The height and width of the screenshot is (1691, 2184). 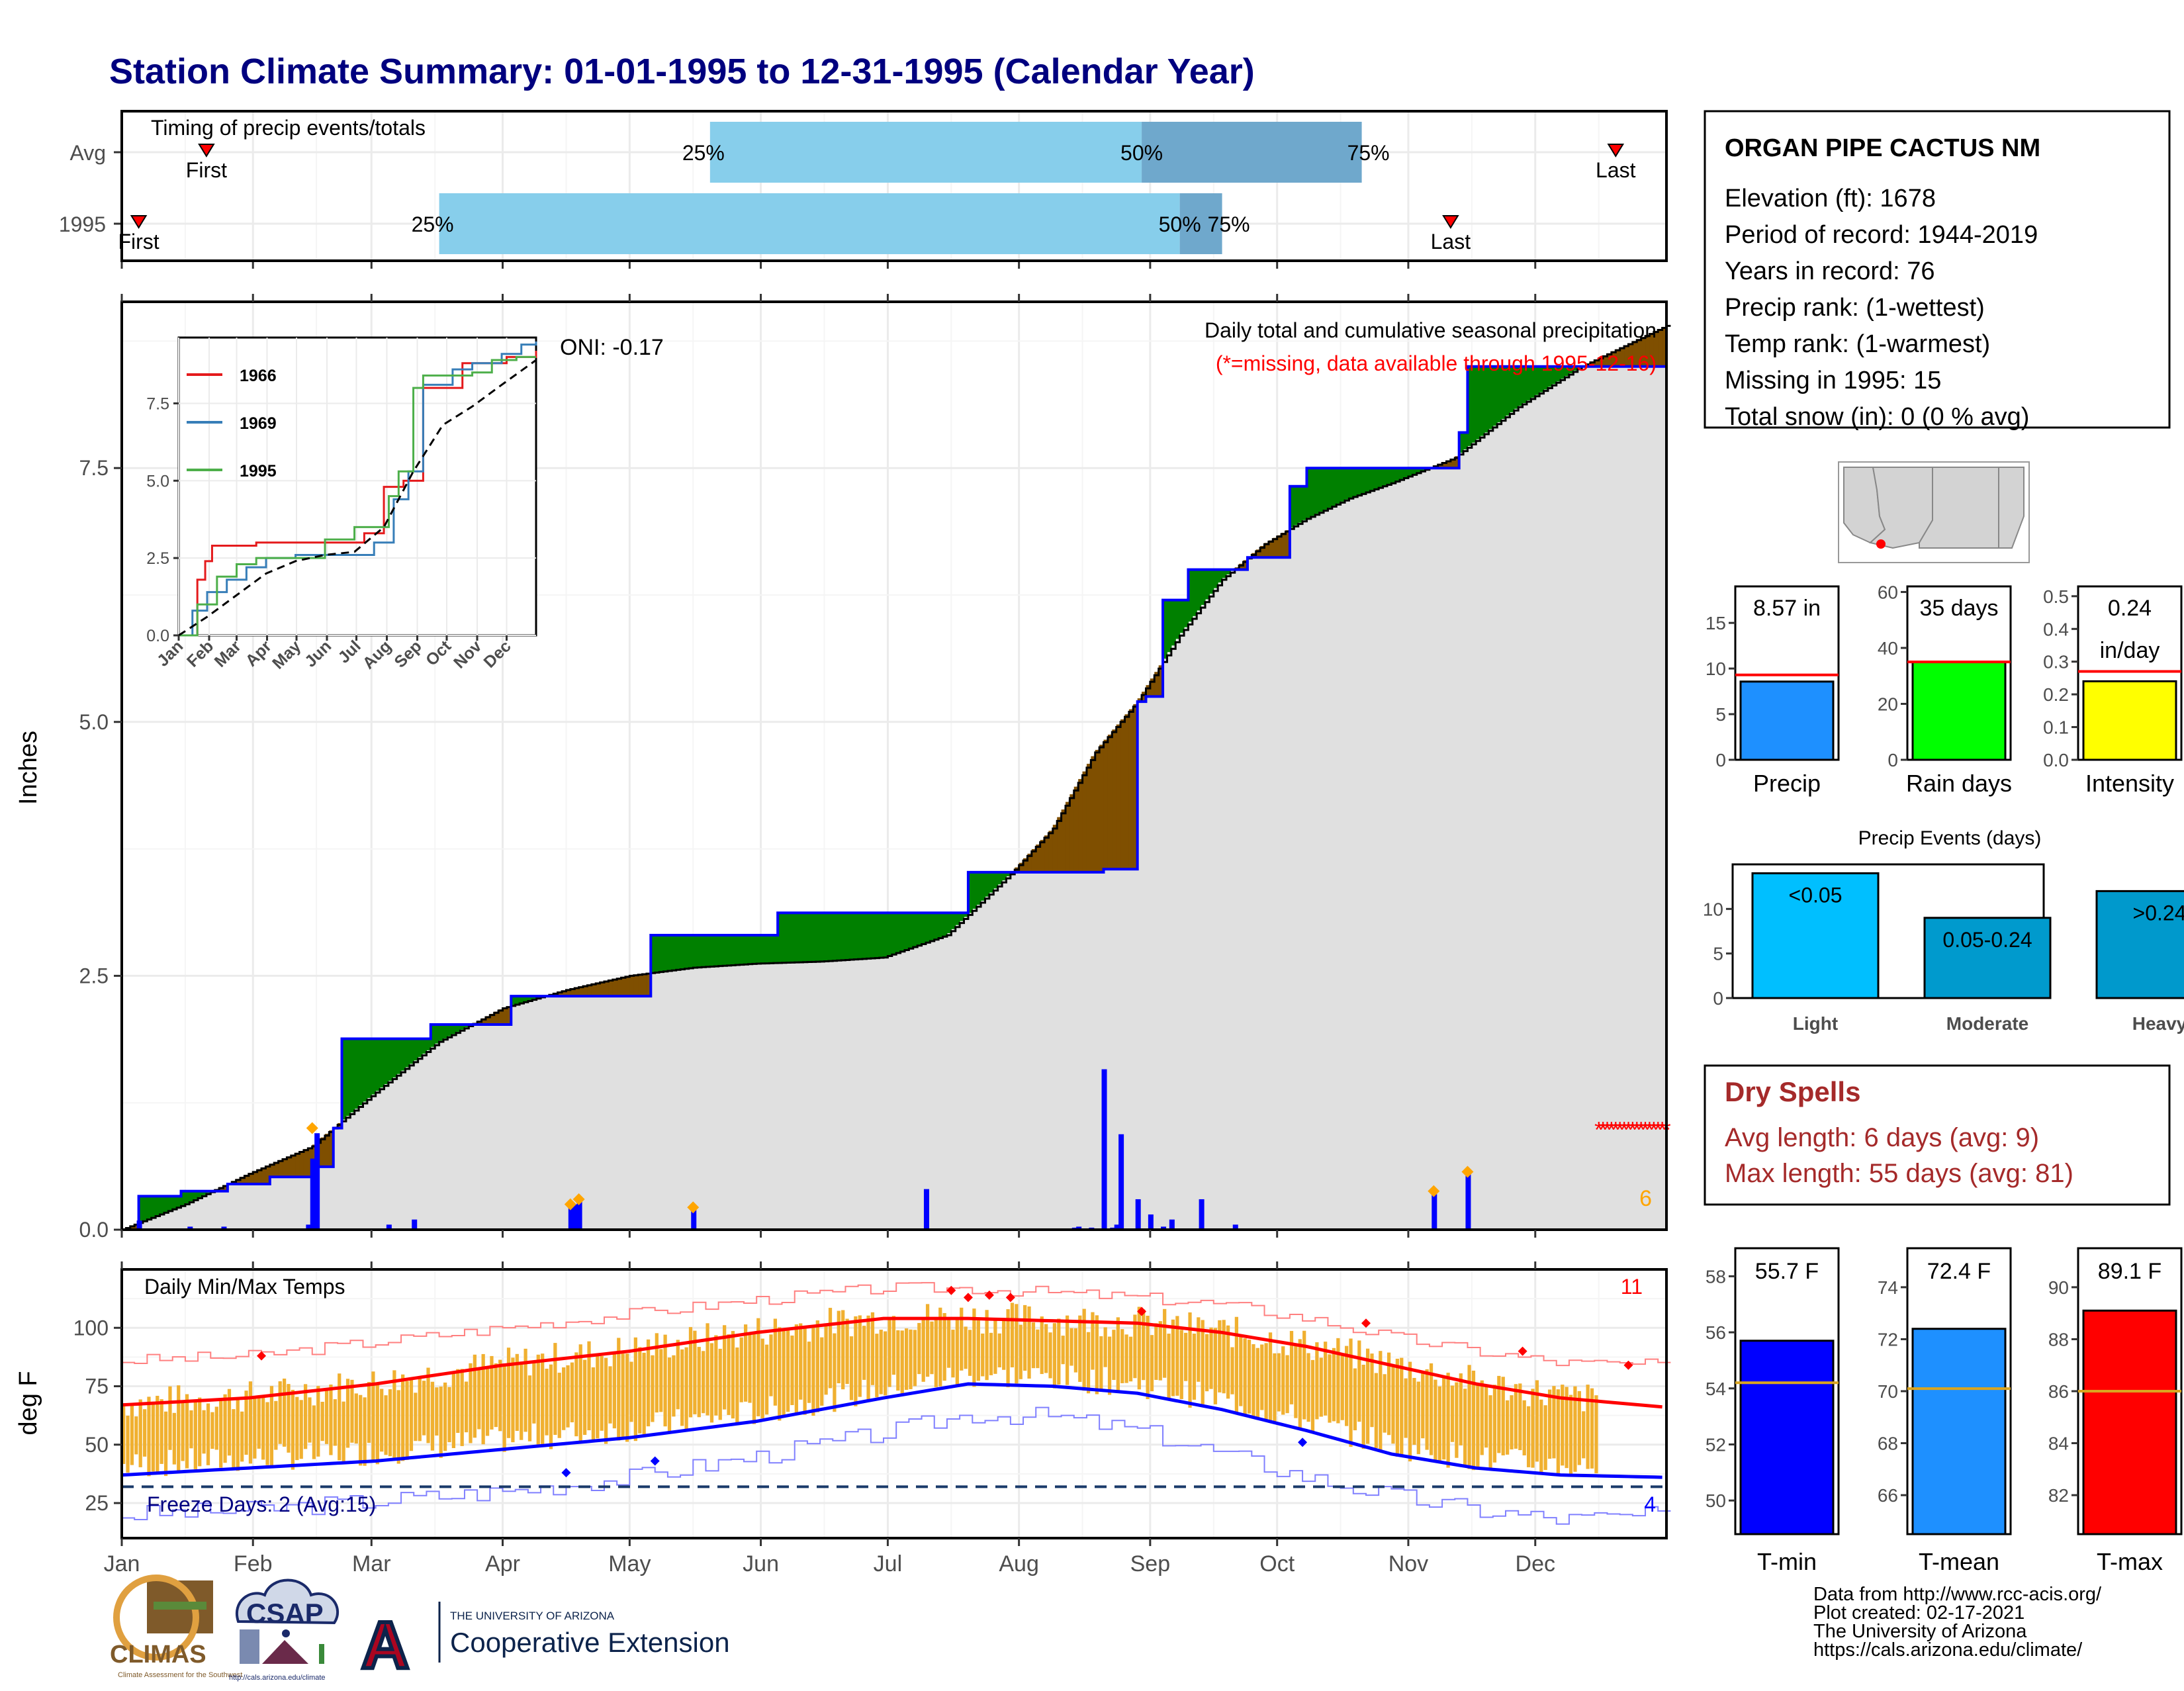 I want to click on mini-bar-tick-label-1: 0.1, so click(x=2056, y=727).